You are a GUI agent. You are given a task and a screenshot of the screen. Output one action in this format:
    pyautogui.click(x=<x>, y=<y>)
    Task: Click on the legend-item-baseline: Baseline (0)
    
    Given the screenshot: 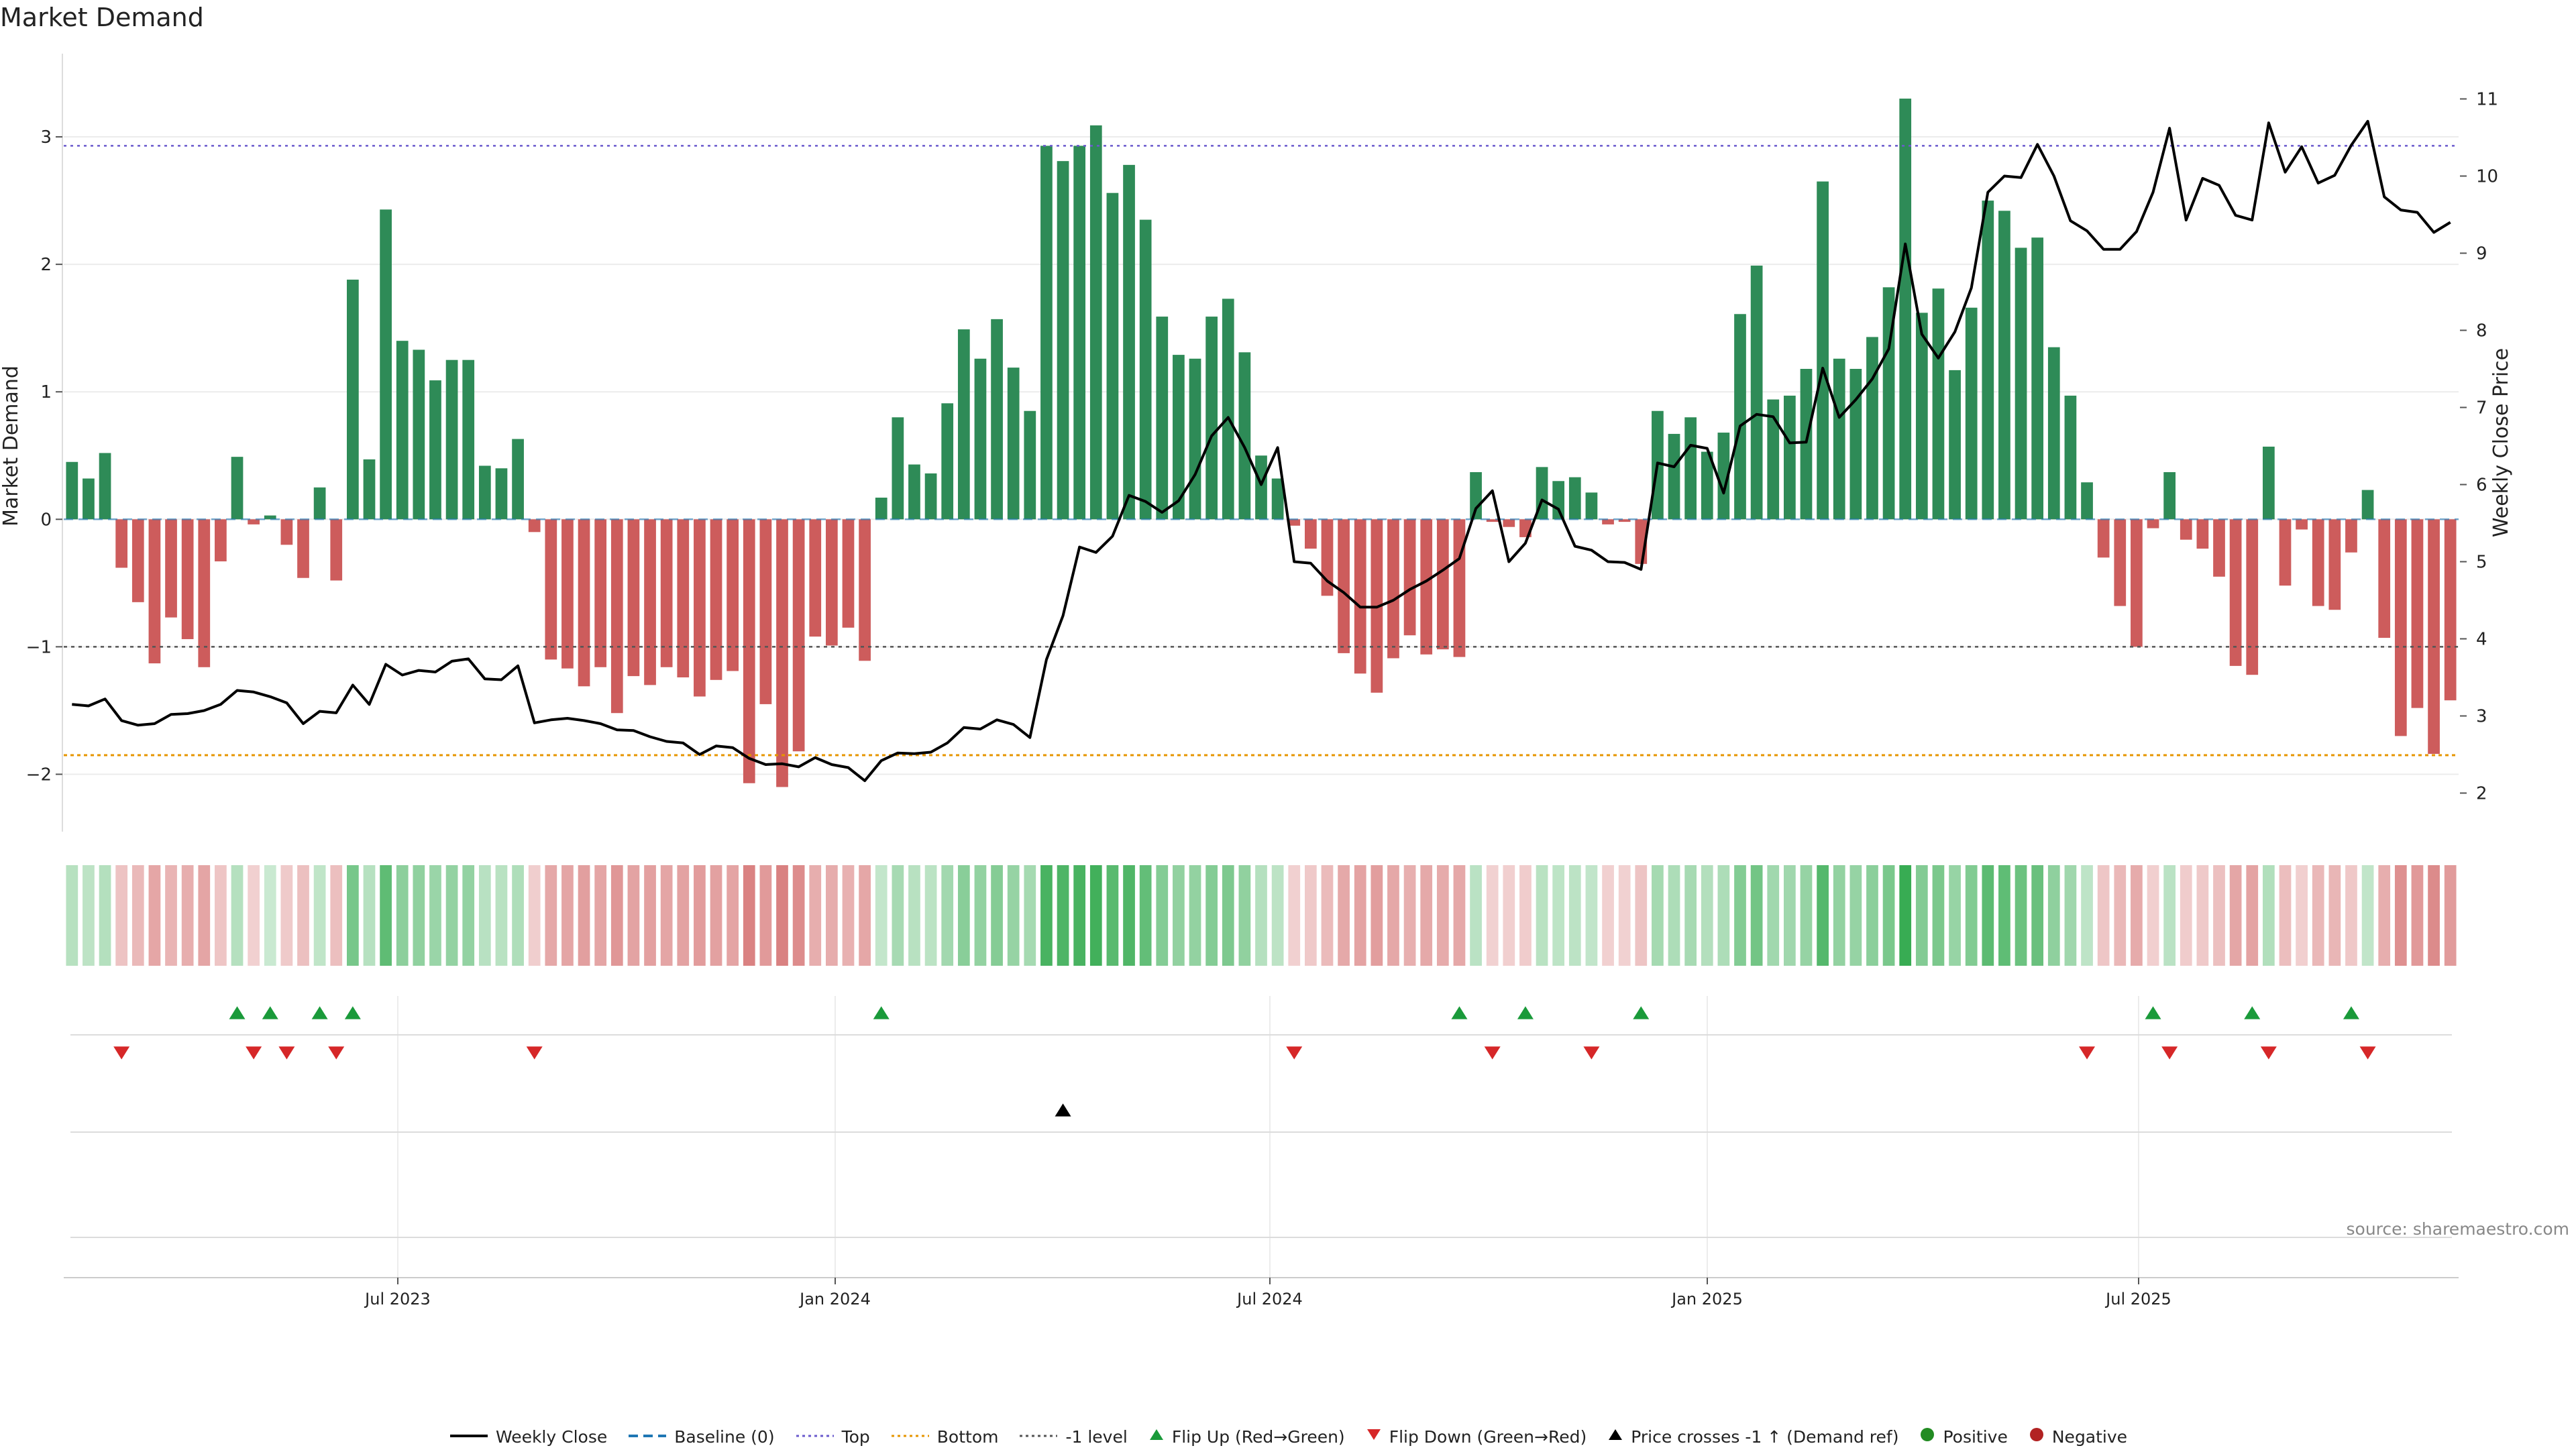 What is the action you would take?
    pyautogui.click(x=701, y=1437)
    